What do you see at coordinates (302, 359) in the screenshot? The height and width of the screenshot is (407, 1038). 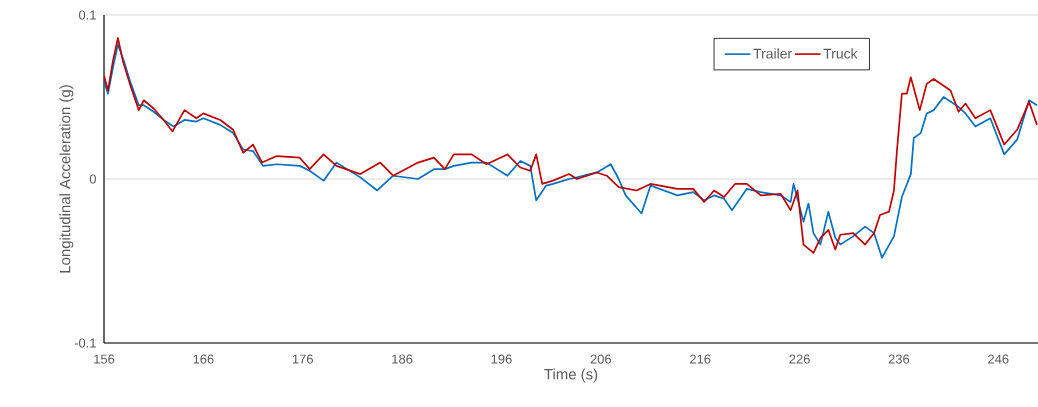 I see `x-tick-label: 176` at bounding box center [302, 359].